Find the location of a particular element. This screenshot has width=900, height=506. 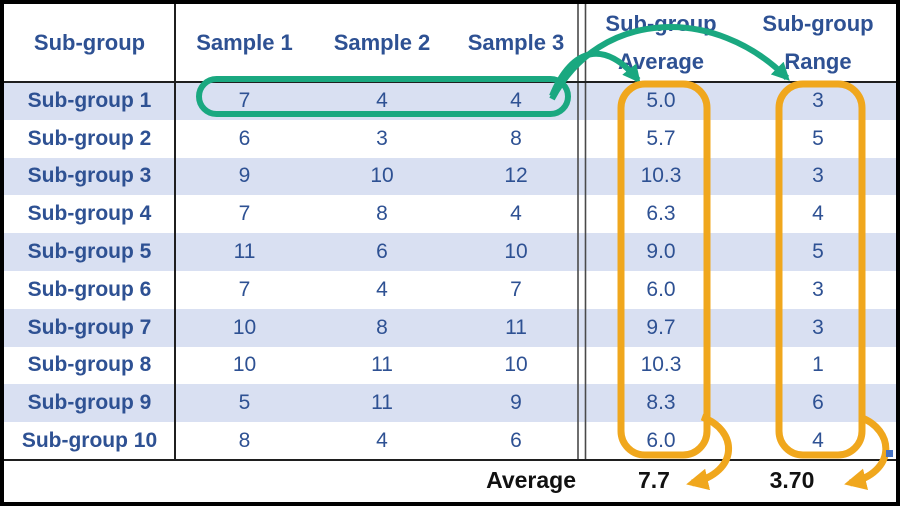

row-label: Sub-group 6 is located at coordinates (89, 289).